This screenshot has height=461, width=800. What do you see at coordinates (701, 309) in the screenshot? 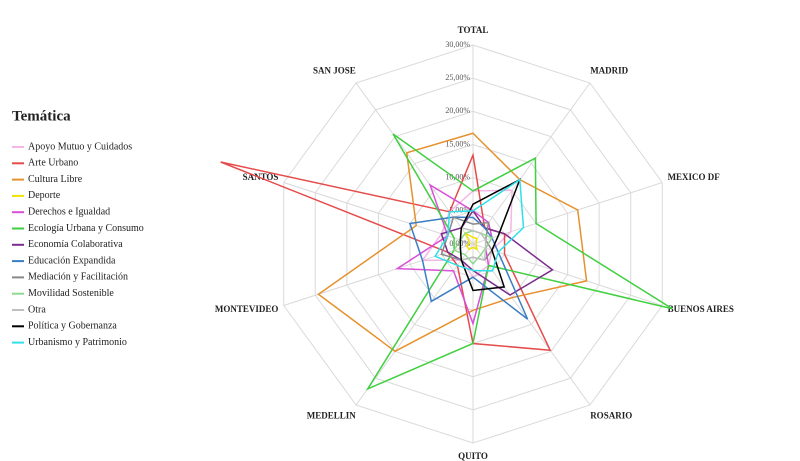
I see `axis-label: BUENOS AIRES` at bounding box center [701, 309].